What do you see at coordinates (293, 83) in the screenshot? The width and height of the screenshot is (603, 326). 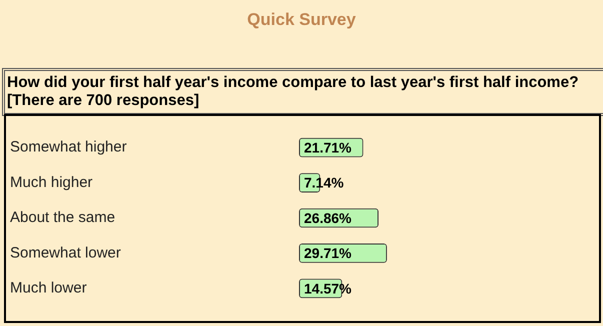 I see `chart-subtitle: How did your first half year's income compare to last year's first half income?` at bounding box center [293, 83].